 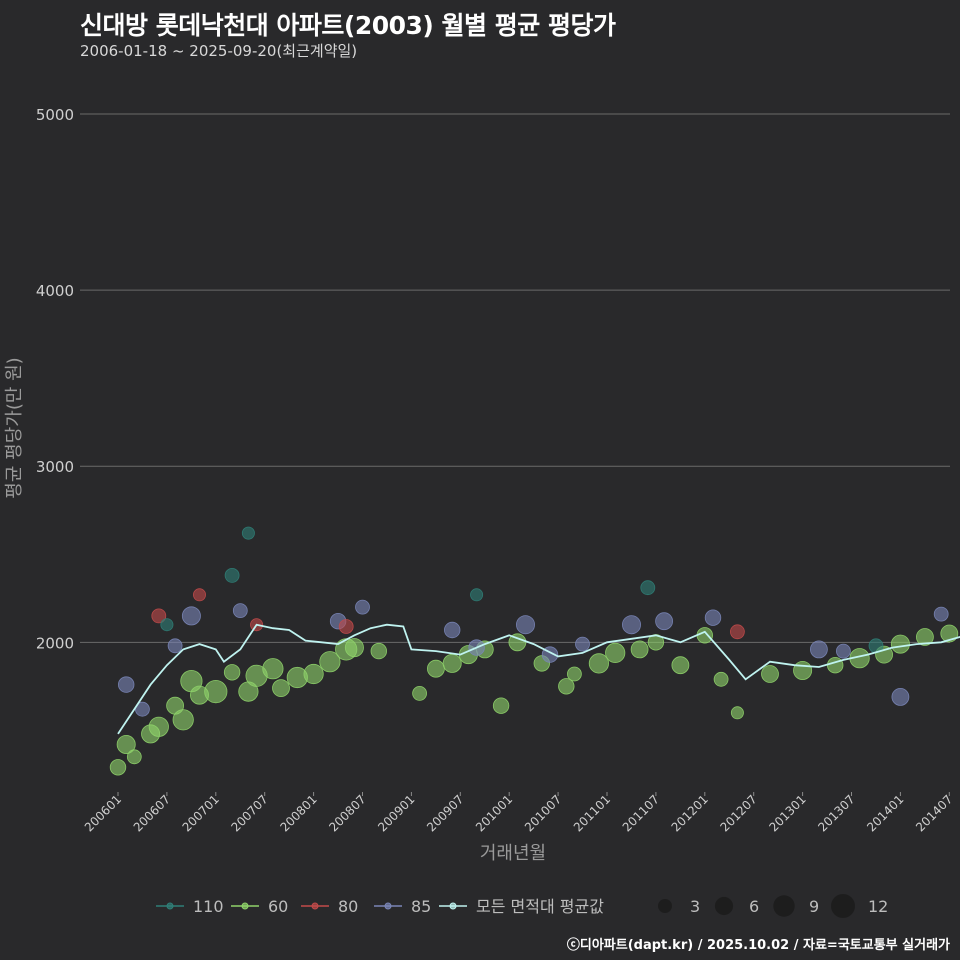 What do you see at coordinates (55, 643) in the screenshot?
I see `y-tick-label: 2000` at bounding box center [55, 643].